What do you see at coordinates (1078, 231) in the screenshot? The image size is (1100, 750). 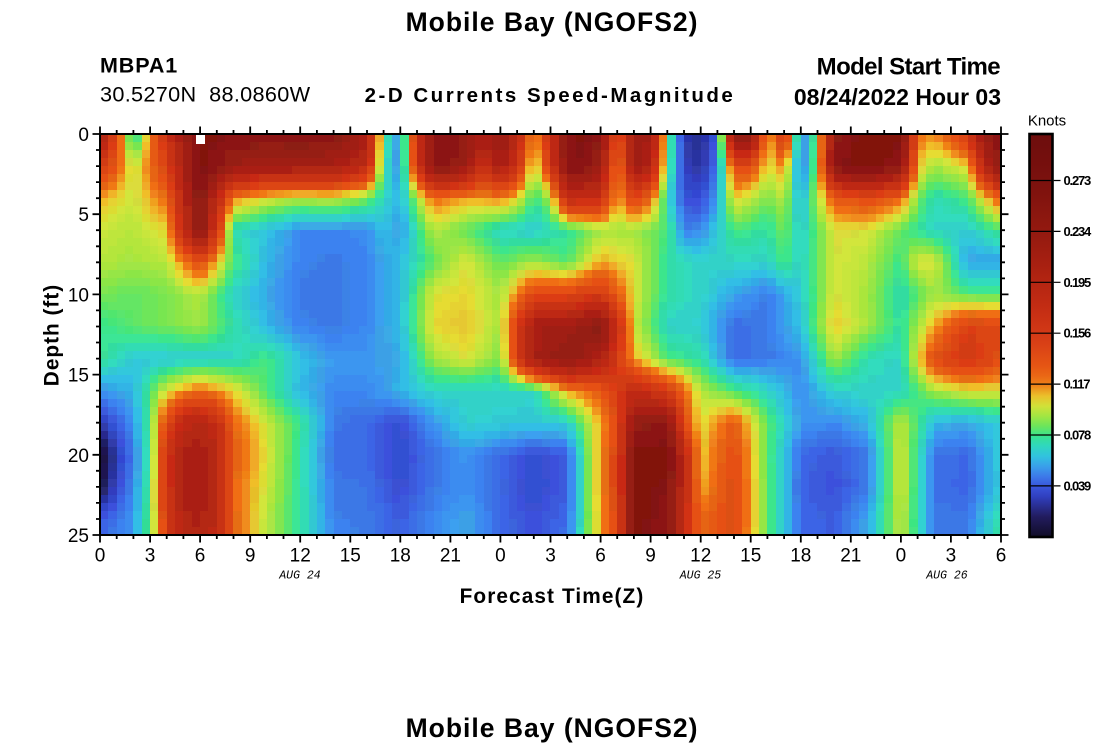 I see `svg-text: 0.234` at bounding box center [1078, 231].